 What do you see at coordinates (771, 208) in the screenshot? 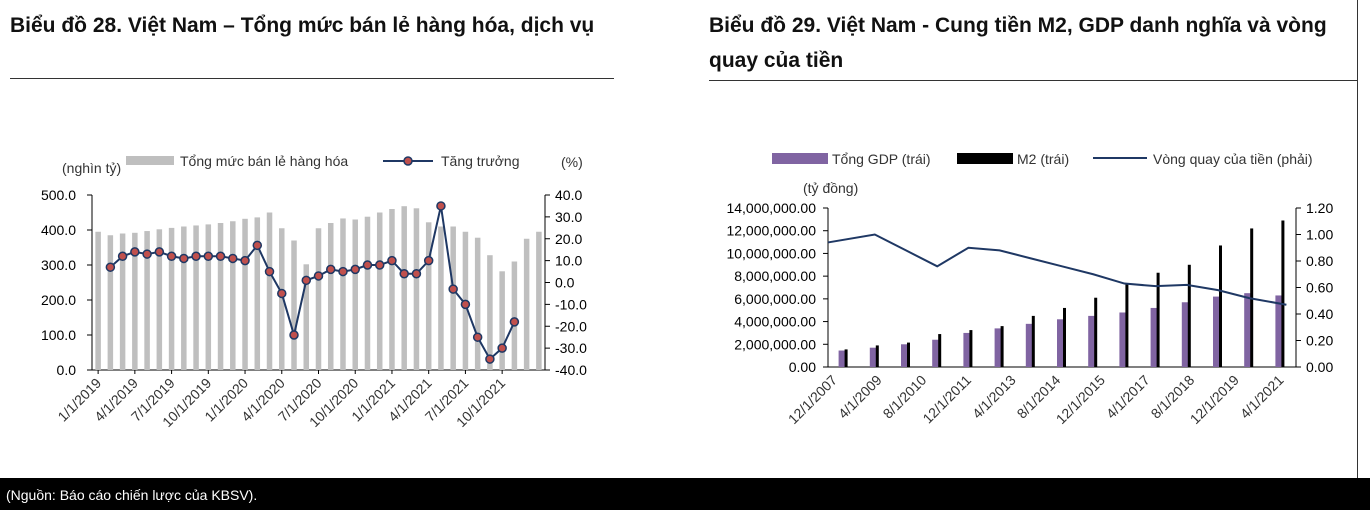
I see `left-y-tick-label: 14,000,000.00` at bounding box center [771, 208].